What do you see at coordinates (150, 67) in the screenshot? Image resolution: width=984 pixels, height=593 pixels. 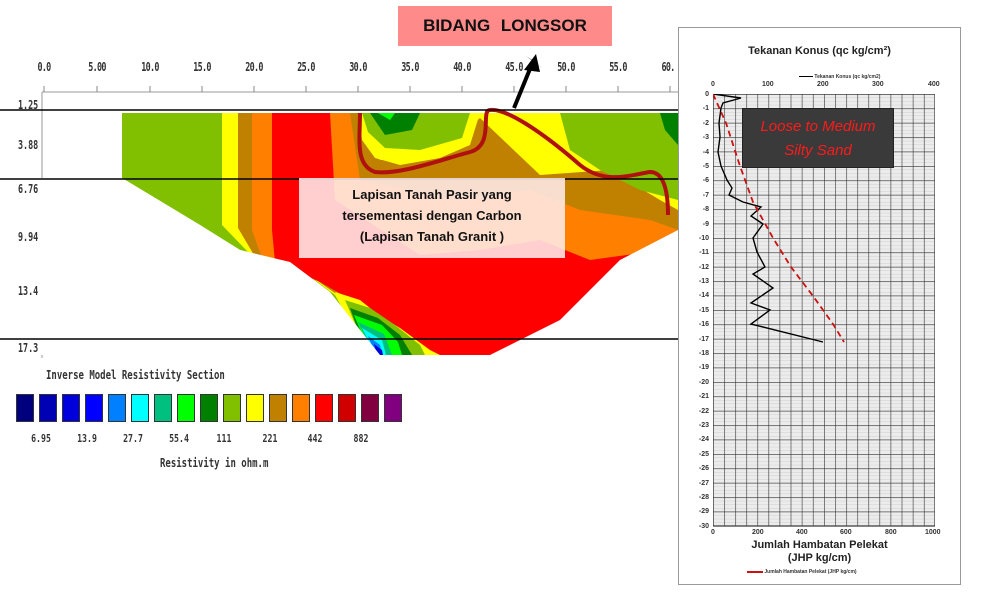 I see `x-tick: 10.0` at bounding box center [150, 67].